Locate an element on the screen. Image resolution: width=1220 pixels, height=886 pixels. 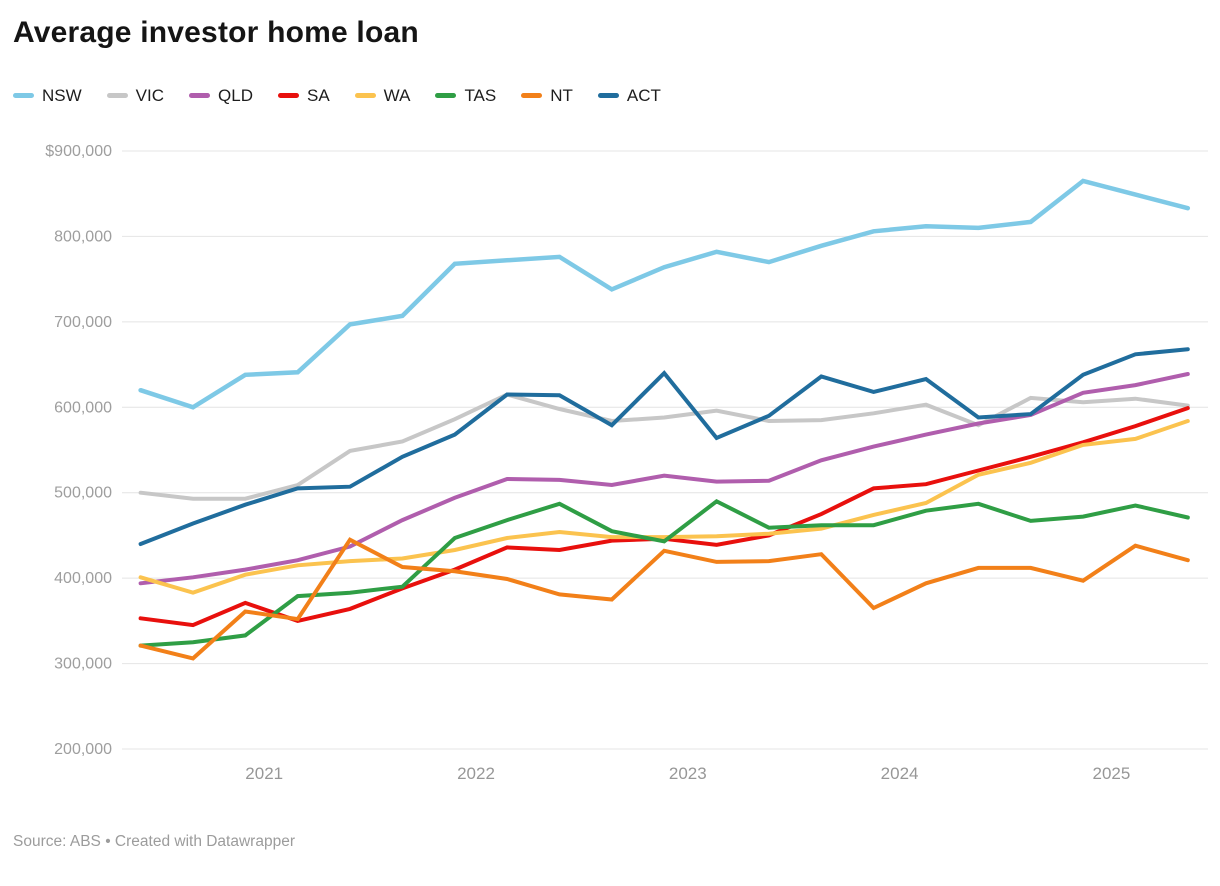
legend-item-vic: VIC is located at coordinates (135, 95).